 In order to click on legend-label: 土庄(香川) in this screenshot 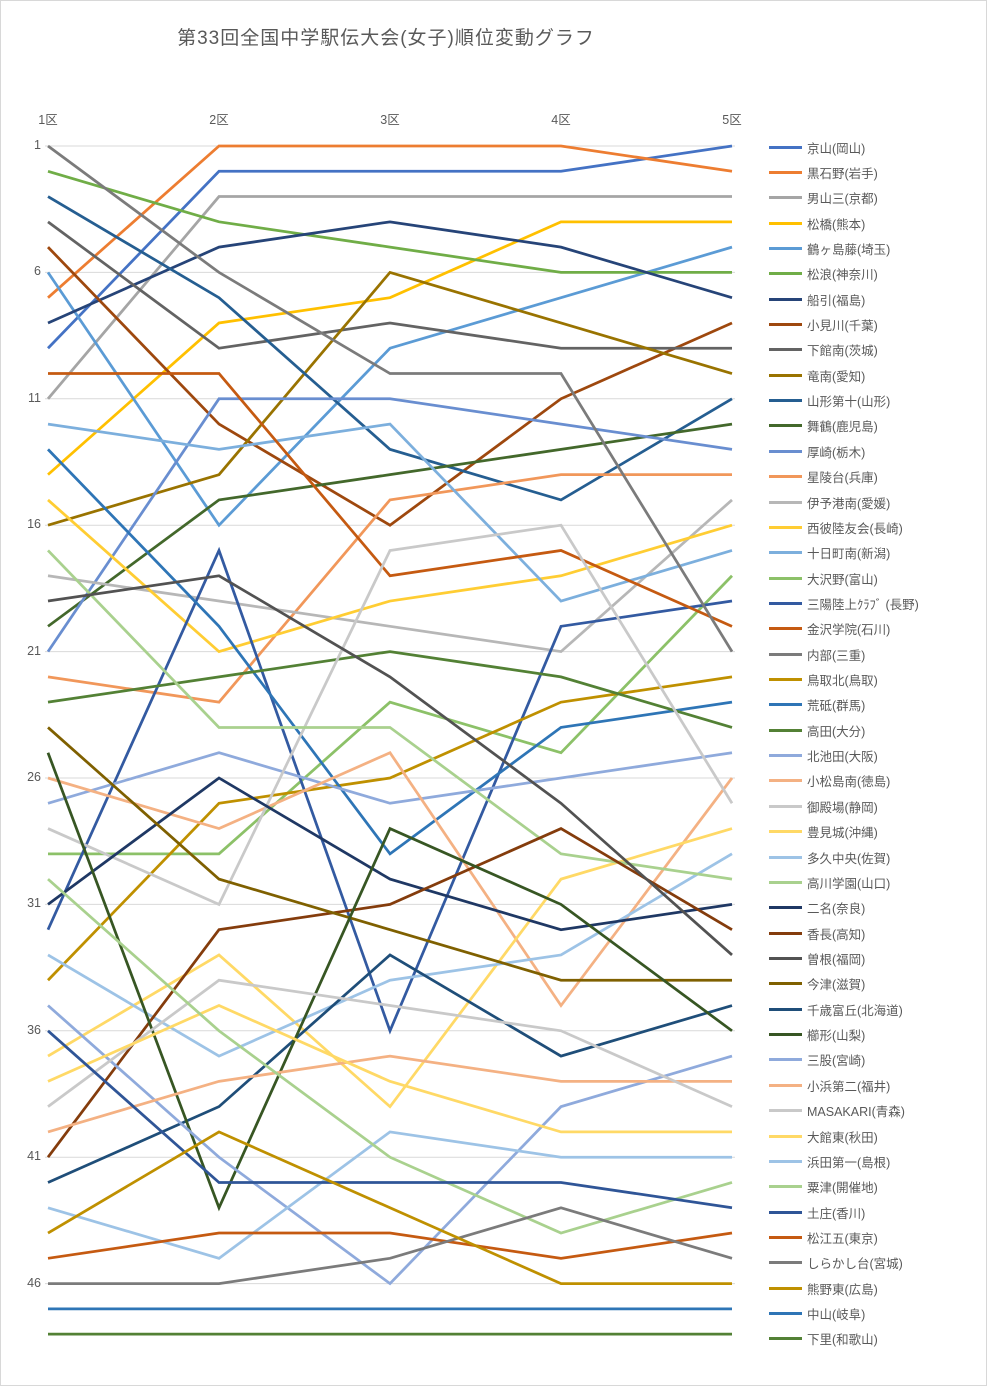, I will do `click(836, 1213)`.